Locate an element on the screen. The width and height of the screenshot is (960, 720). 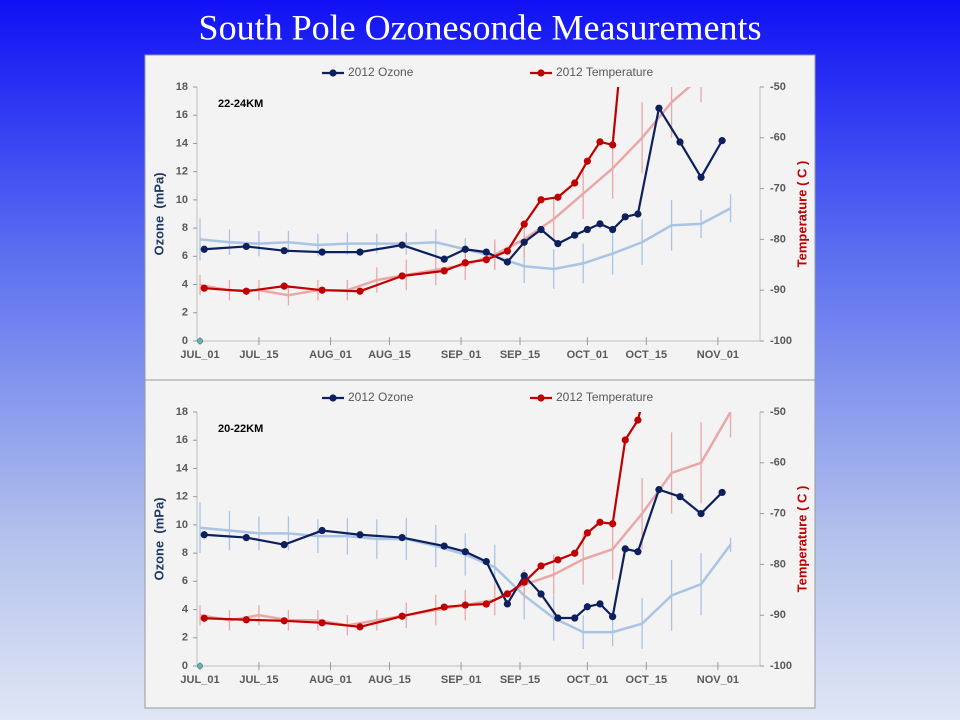
y-tick-label: 6 is located at coordinates (185, 581).